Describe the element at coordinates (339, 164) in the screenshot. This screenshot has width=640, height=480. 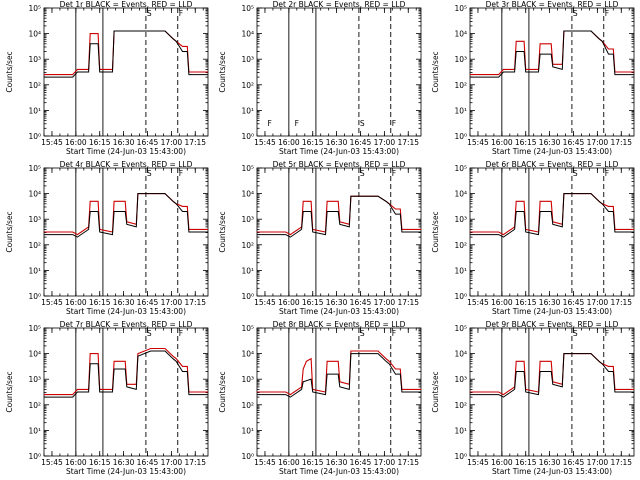
I see `panel-title: Det 5r BLACK = Events, RED = LLD` at that location.